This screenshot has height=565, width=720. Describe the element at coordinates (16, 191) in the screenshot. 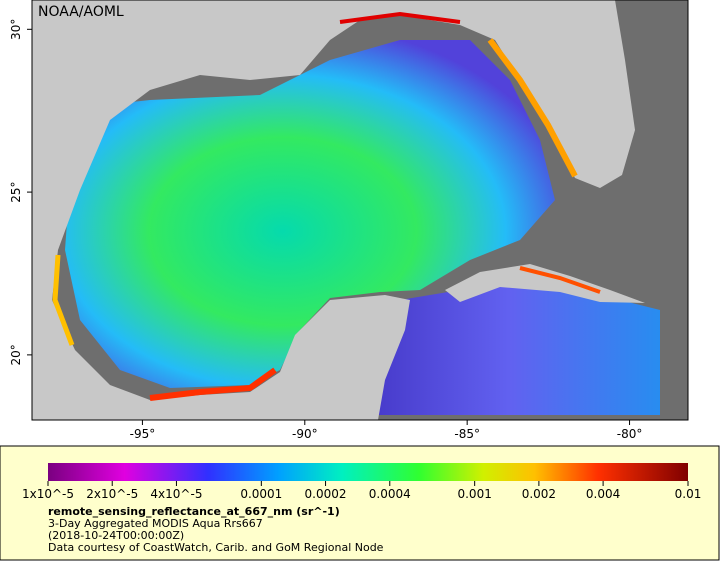

I see `y-tick-label: 25°` at that location.